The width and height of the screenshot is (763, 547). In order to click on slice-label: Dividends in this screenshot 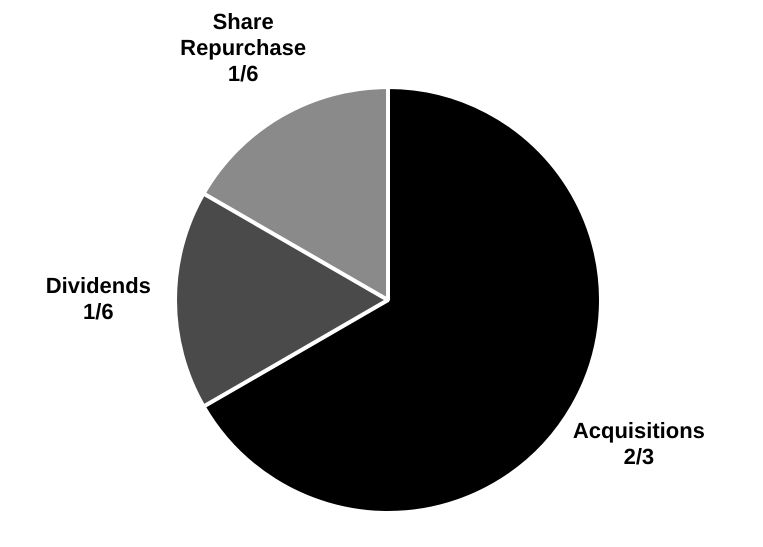, I will do `click(98, 285)`.